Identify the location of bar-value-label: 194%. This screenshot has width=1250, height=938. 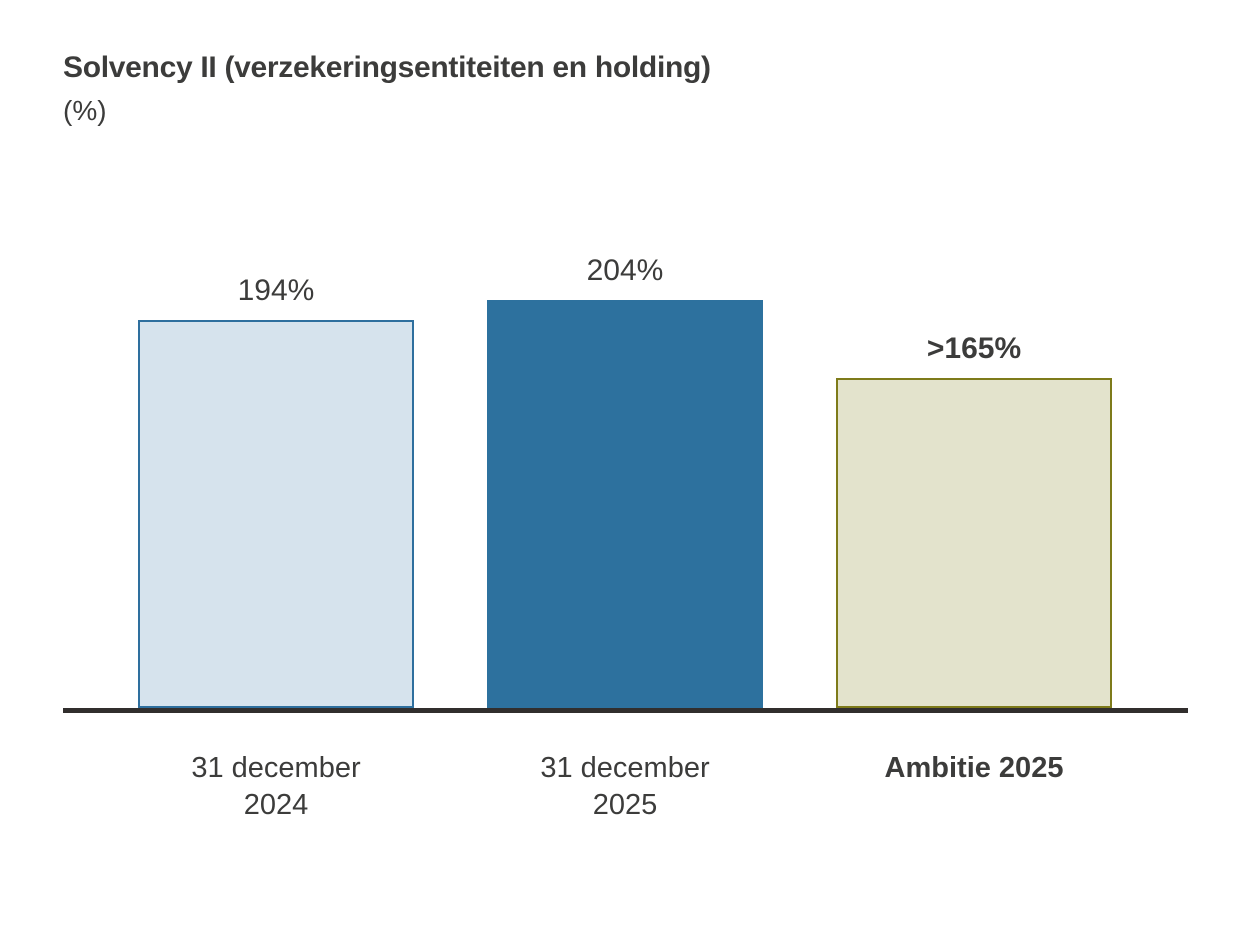
(276, 290).